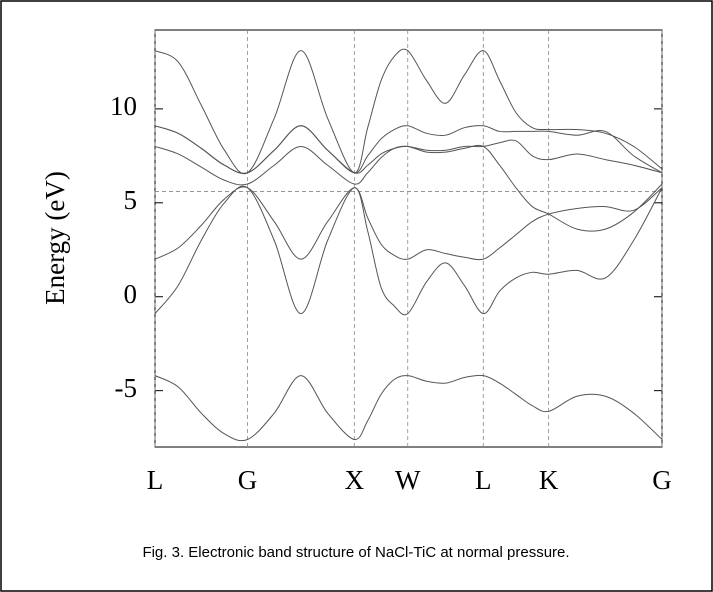 The height and width of the screenshot is (592, 713). What do you see at coordinates (131, 294) in the screenshot?
I see `y-tick-label: 0` at bounding box center [131, 294].